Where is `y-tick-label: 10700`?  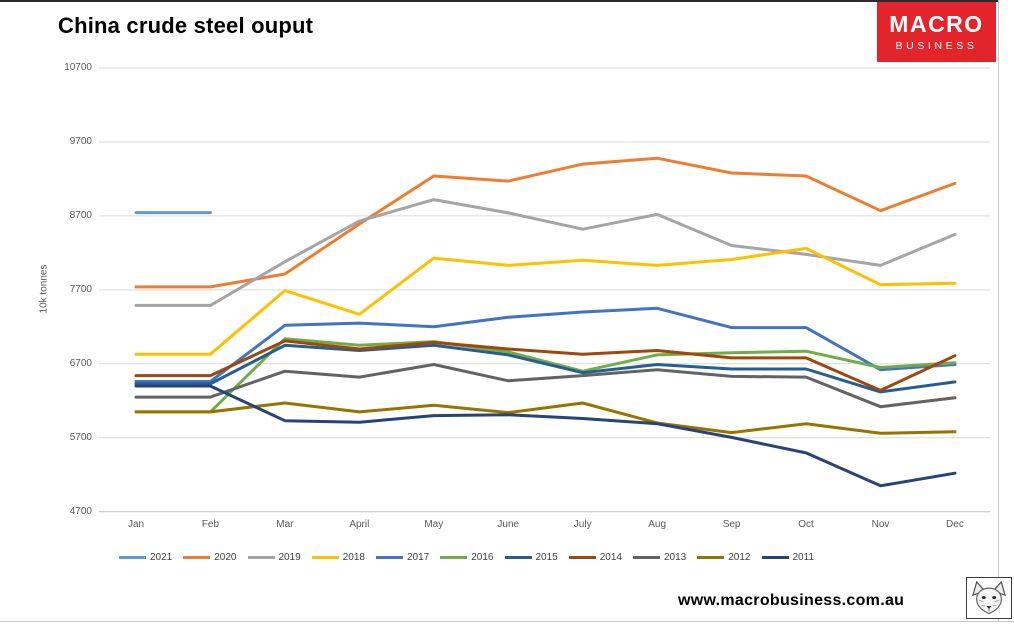
y-tick-label: 10700 is located at coordinates (78, 67).